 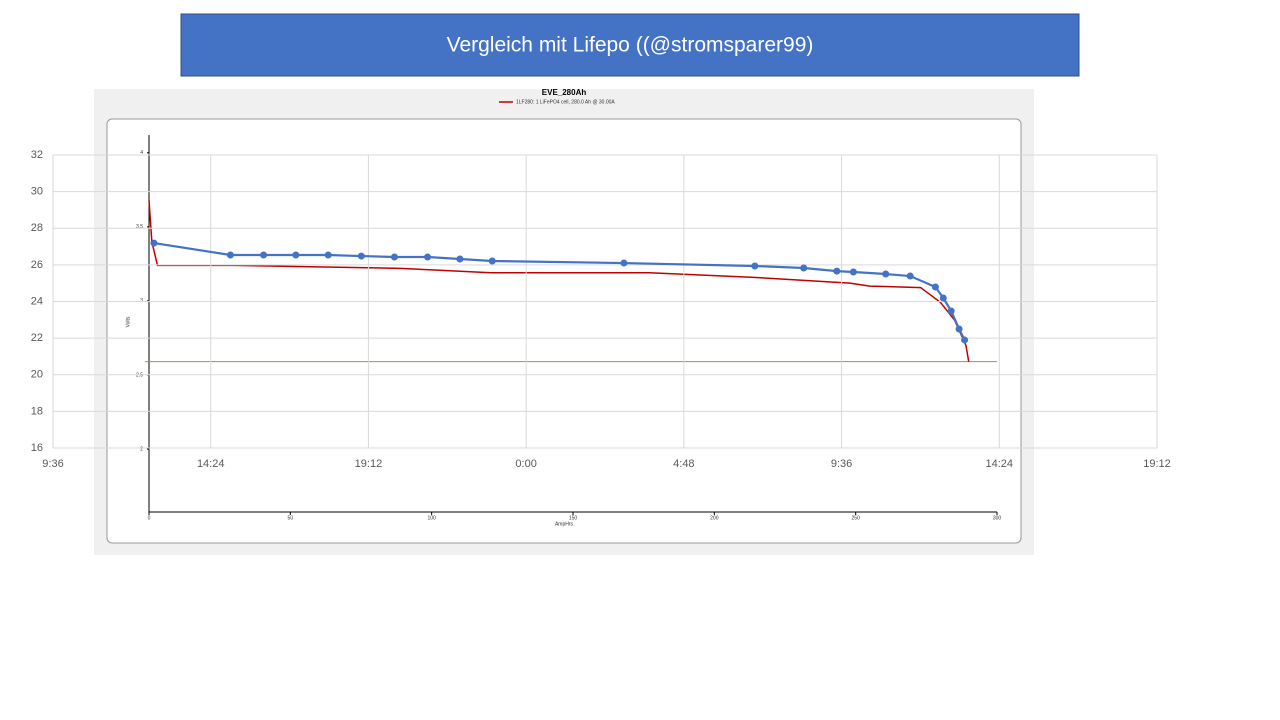 What do you see at coordinates (559, 291) in the screenshot?
I see `series-line` at bounding box center [559, 291].